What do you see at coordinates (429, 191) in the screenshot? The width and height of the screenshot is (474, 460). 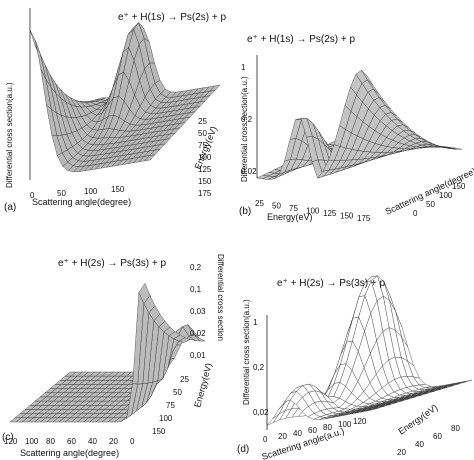 I see `y-axis-label: Scattering angle(degree)` at bounding box center [429, 191].